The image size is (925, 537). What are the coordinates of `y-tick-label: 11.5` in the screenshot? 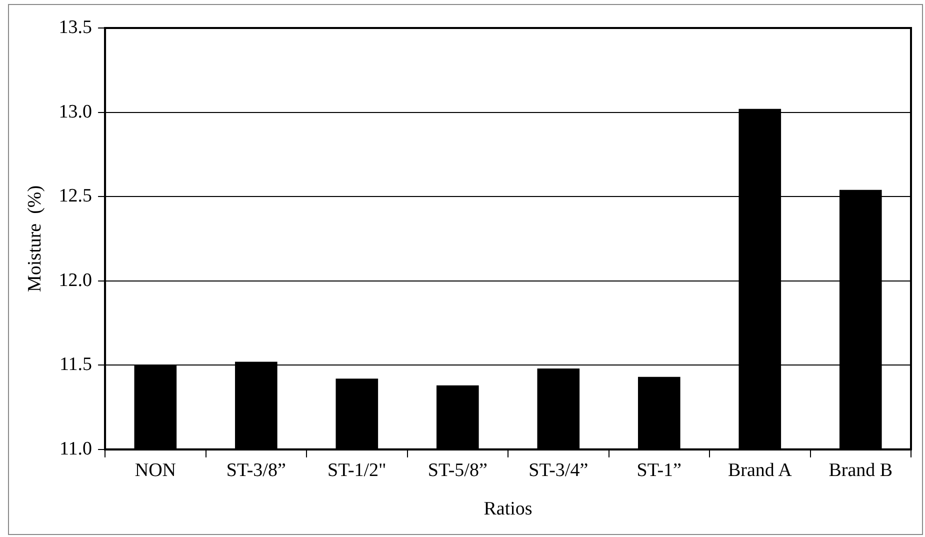 It's located at (76, 365).